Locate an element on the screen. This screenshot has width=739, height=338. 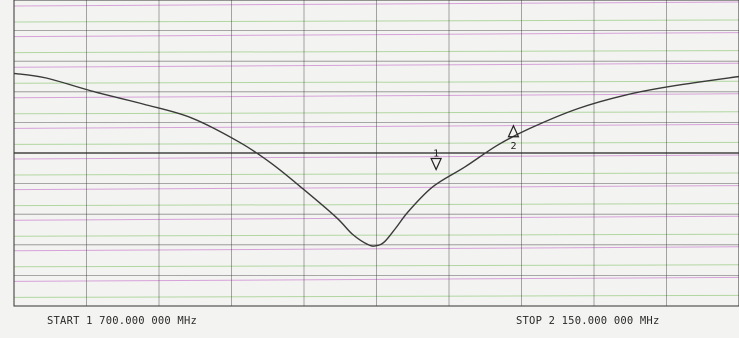
marker-1: 1 is located at coordinates (436, 160).